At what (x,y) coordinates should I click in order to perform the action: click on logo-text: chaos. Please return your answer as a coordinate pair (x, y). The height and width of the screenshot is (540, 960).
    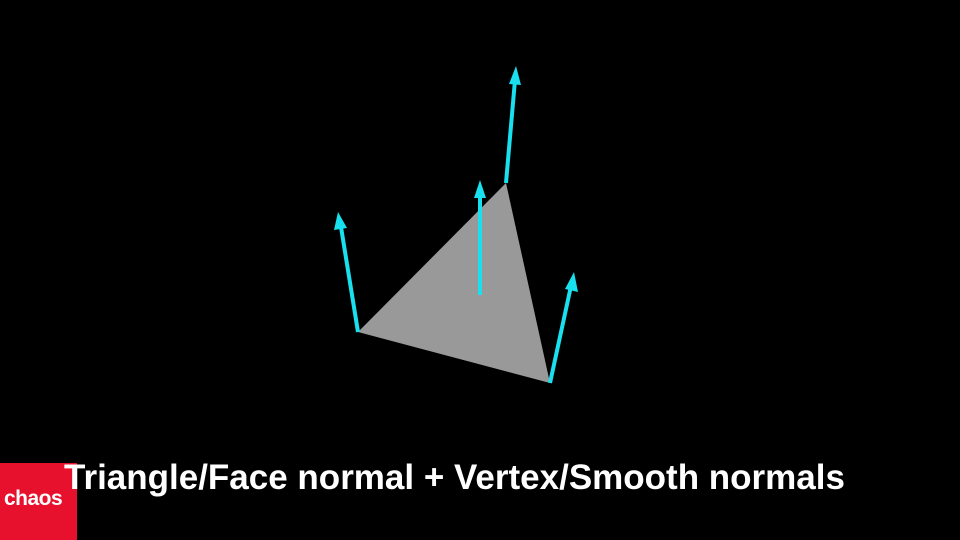
    Looking at the image, I should click on (33, 498).